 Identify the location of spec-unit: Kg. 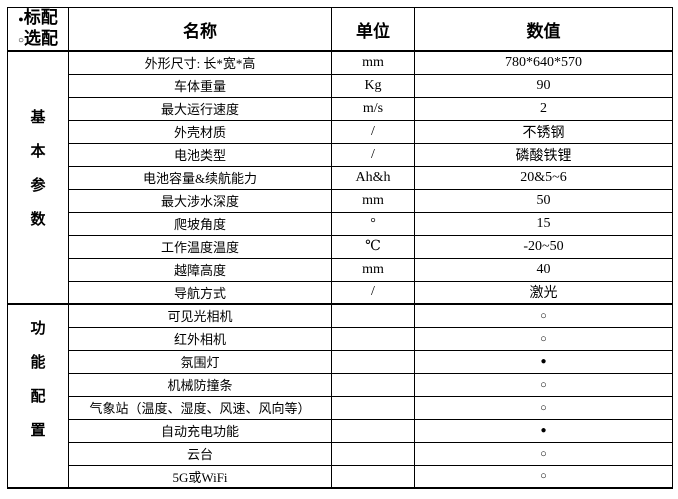
(373, 85).